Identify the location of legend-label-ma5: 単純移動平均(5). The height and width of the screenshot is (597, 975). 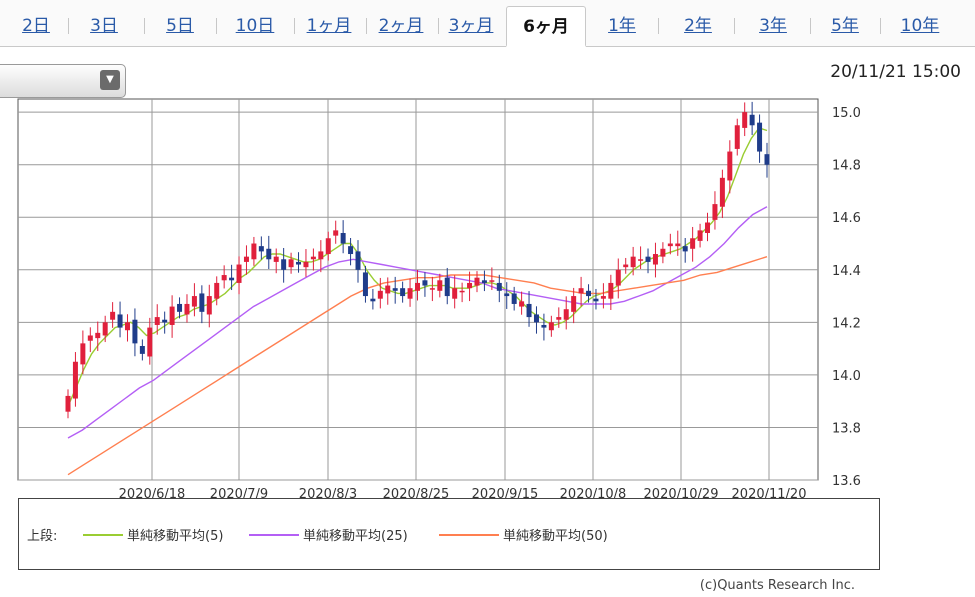
(175, 536).